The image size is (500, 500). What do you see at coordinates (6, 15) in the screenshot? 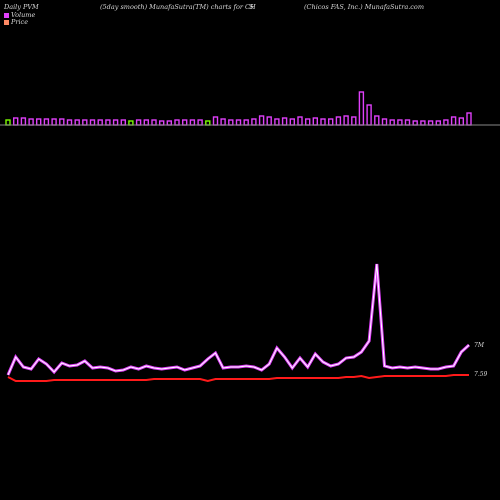
I see `legend-volume-swatch` at bounding box center [6, 15].